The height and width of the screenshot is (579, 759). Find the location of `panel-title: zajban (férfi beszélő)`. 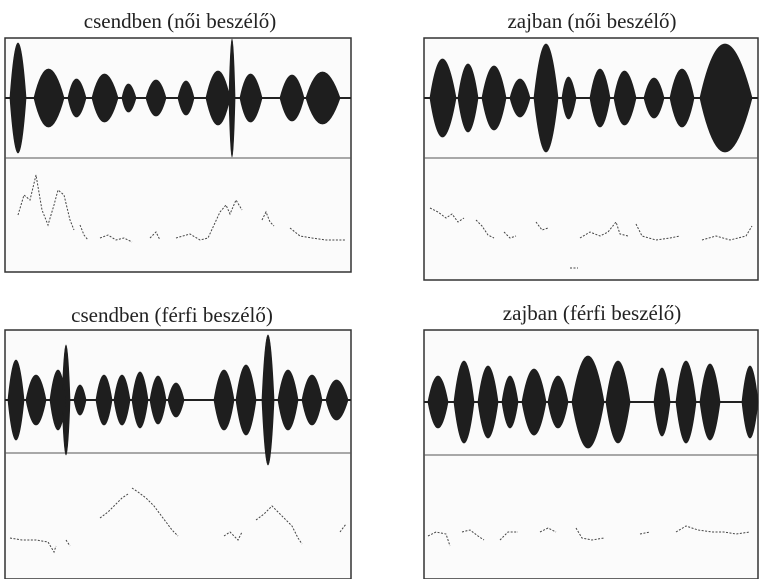

panel-title: zajban (férfi beszélő) is located at coordinates (592, 313).